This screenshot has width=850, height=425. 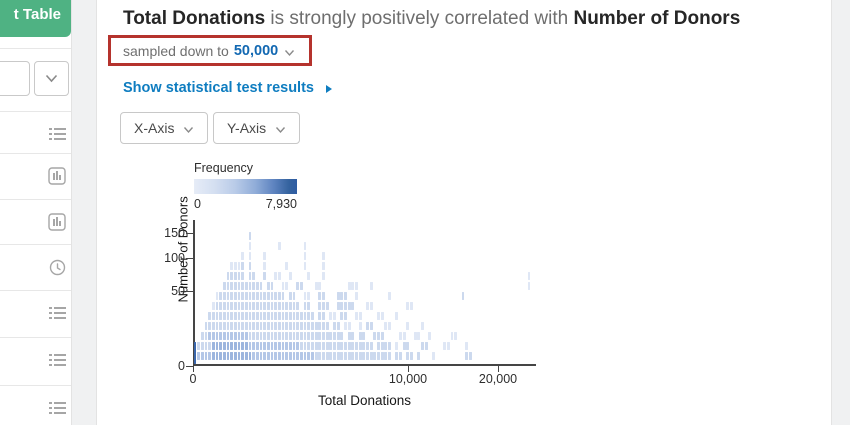 I want to click on y-tick-label: 150, so click(x=174, y=233).